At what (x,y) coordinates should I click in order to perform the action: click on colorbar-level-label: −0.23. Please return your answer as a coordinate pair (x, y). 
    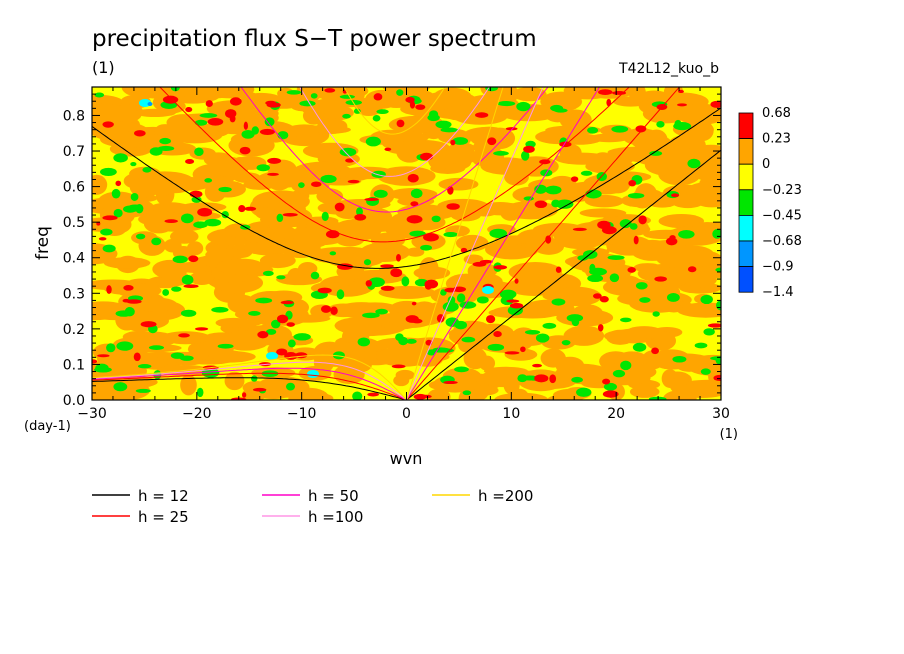
    Looking at the image, I should click on (782, 190).